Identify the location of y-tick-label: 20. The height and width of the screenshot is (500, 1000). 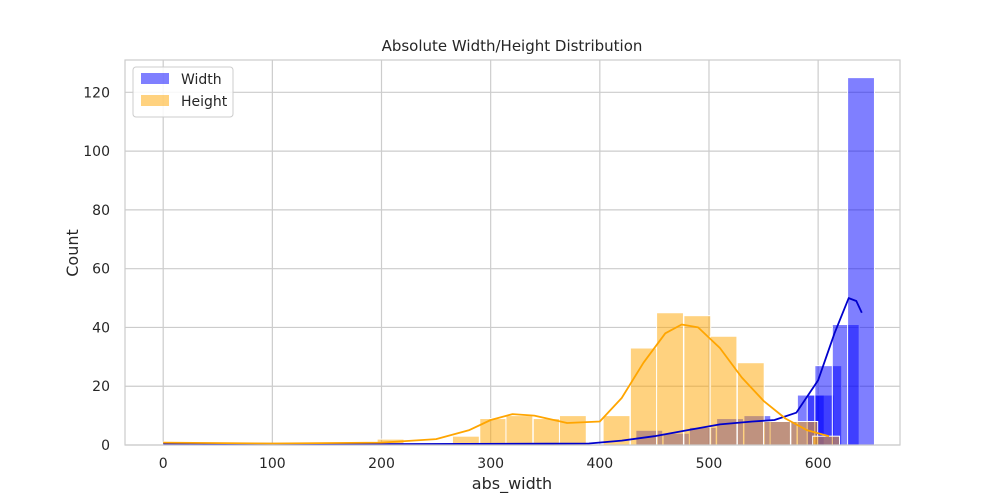
(101, 387).